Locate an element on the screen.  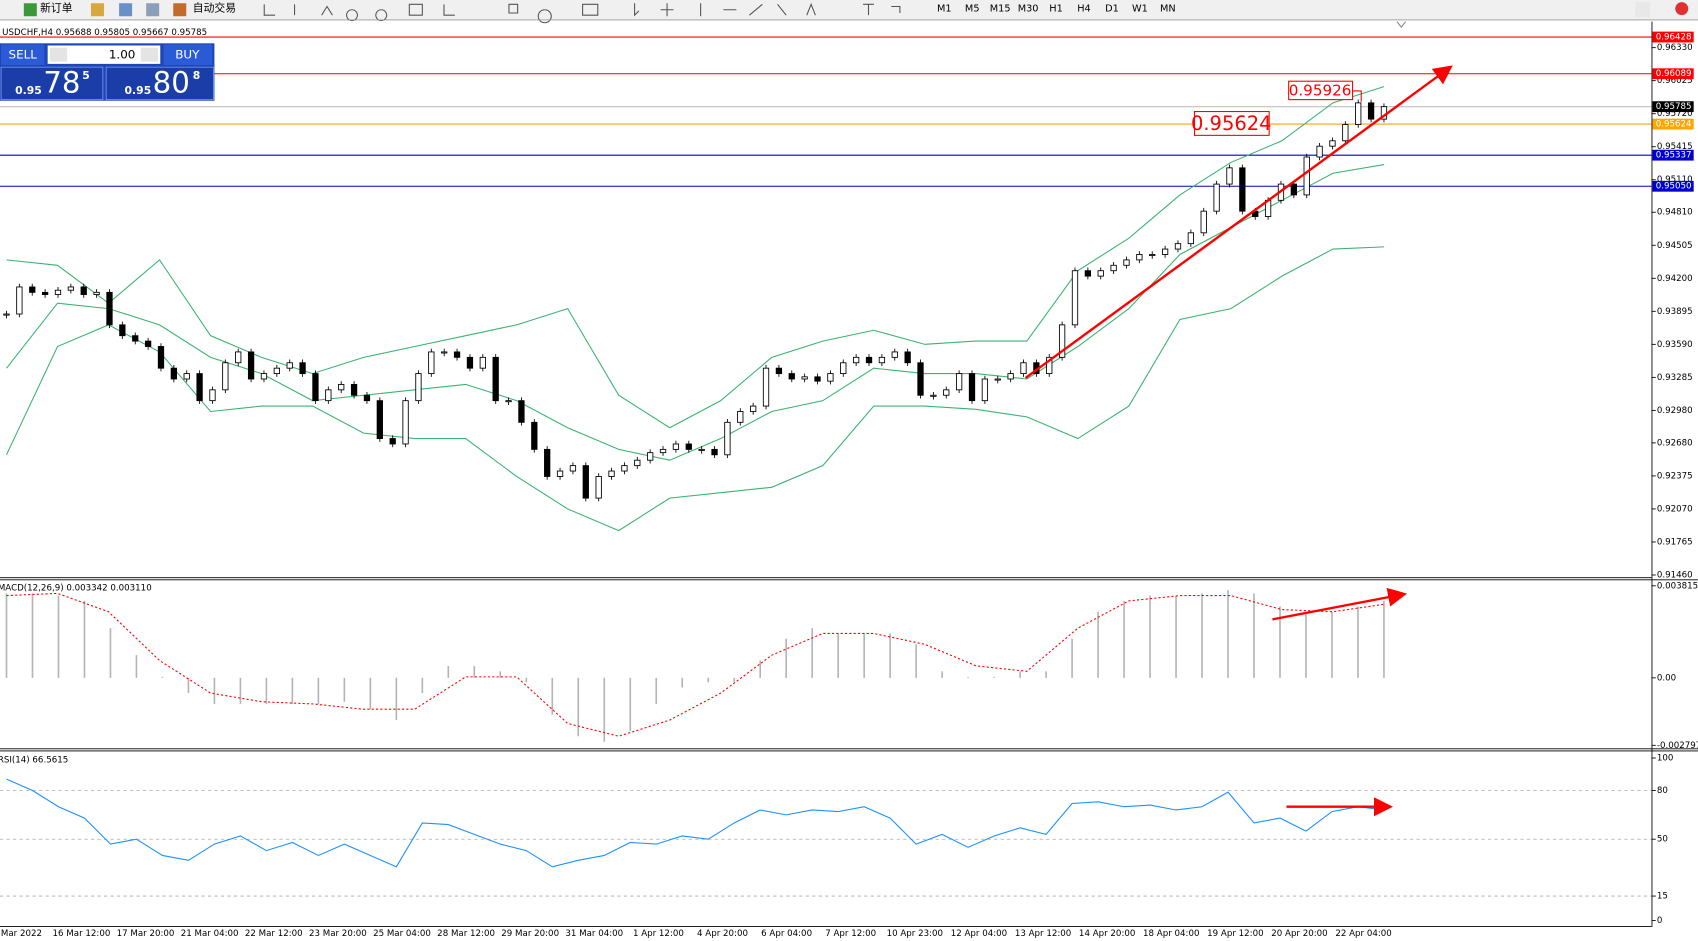
time-label: 18 Apr 04:00 is located at coordinates (1171, 934).